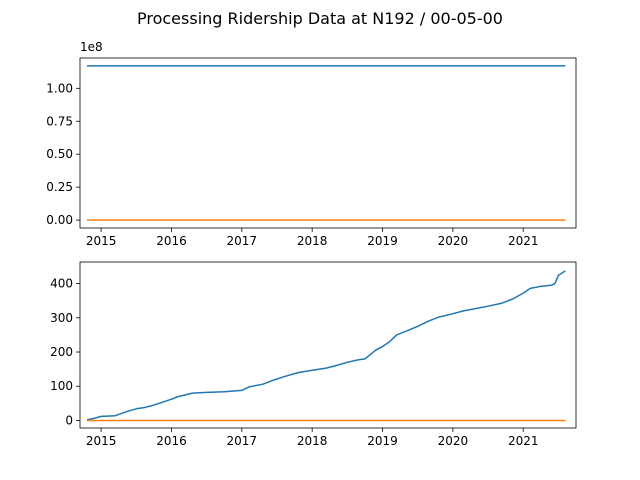 The height and width of the screenshot is (480, 640). I want to click on y-tick-label: 0, so click(69, 420).